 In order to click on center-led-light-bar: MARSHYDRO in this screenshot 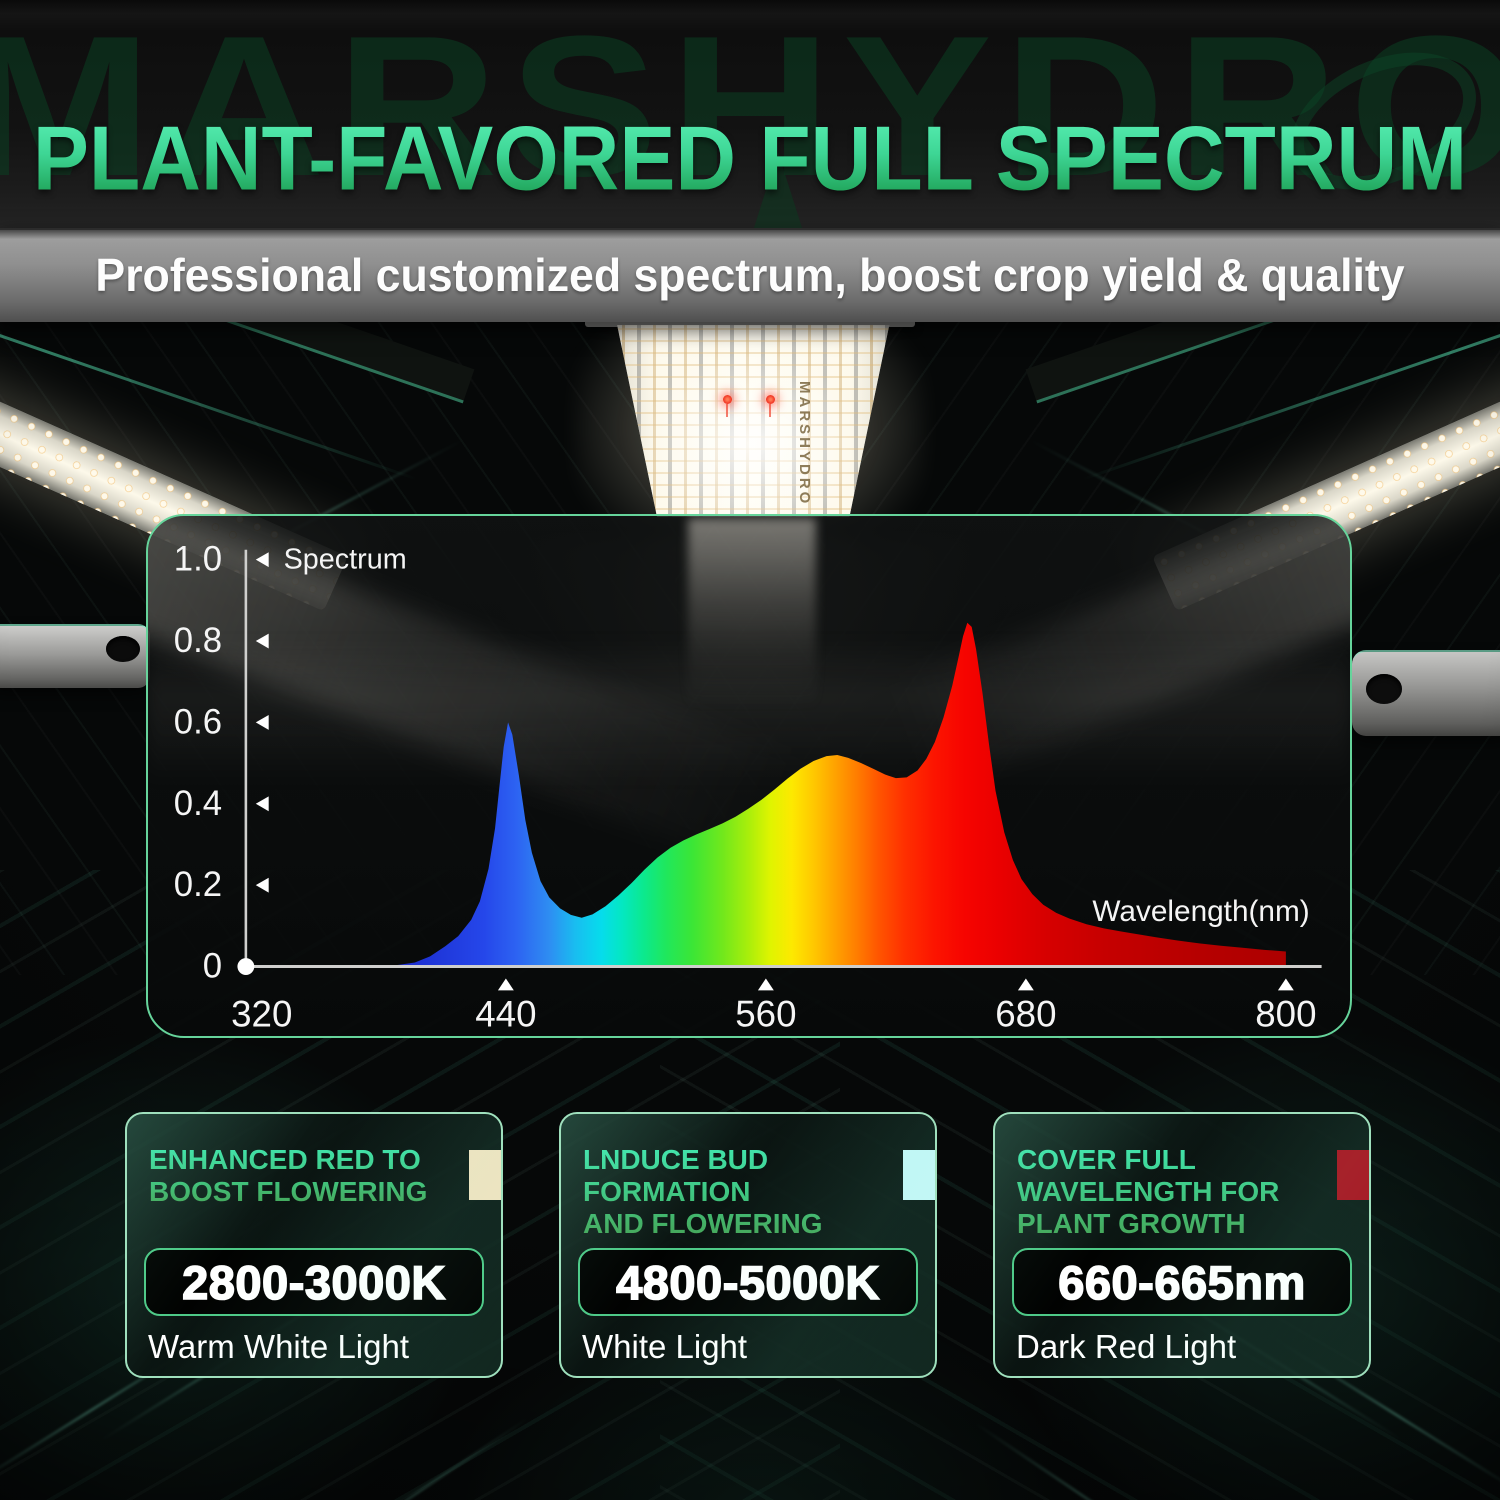, I will do `click(753, 421)`.